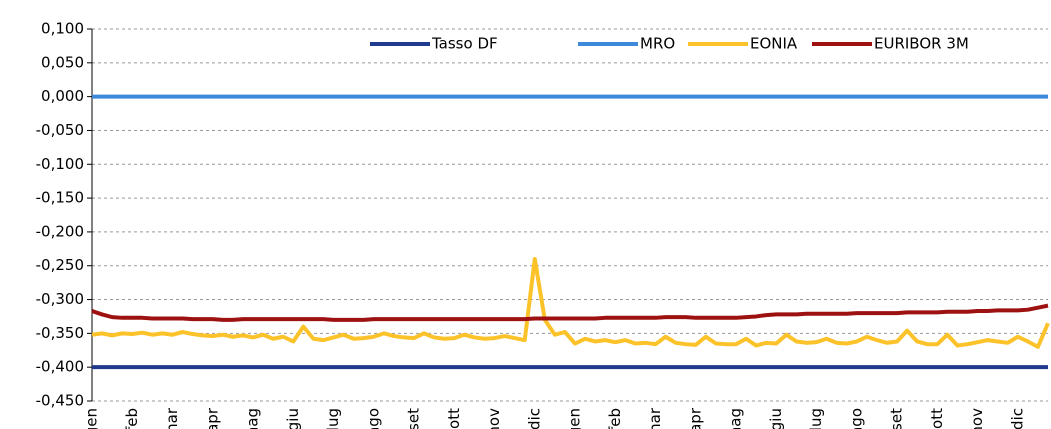 The image size is (1051, 429). What do you see at coordinates (62, 62) in the screenshot?
I see `y-tick-label: 0,050` at bounding box center [62, 62].